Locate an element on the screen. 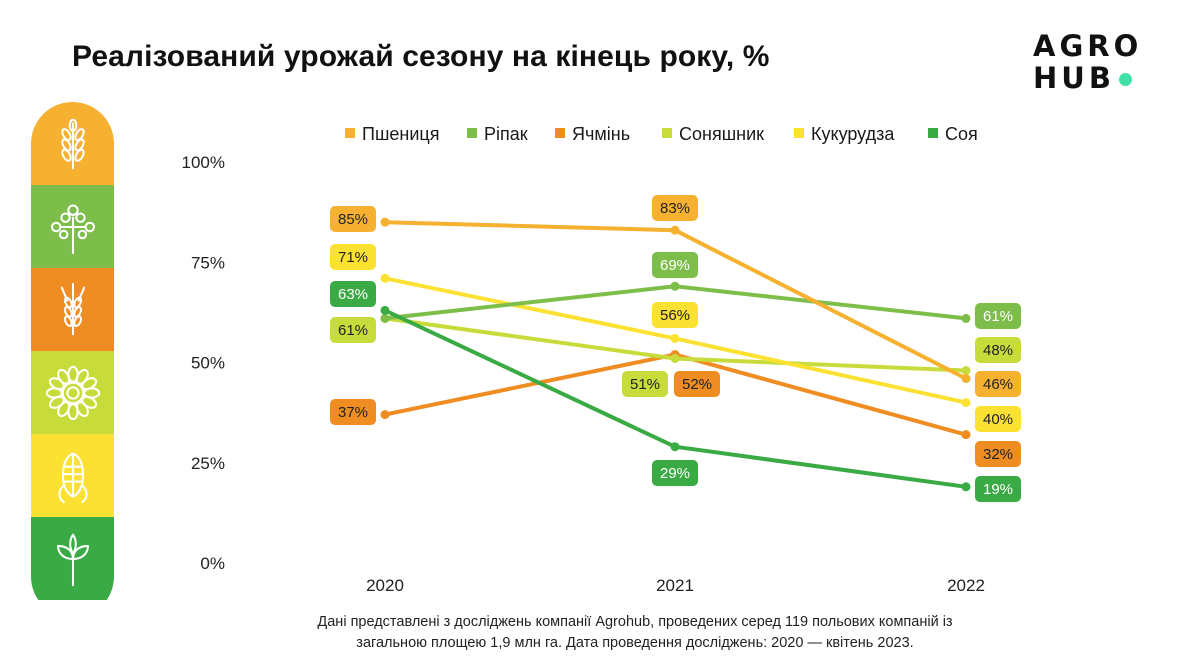 The image size is (1200, 668). strip-cell-rapeseed is located at coordinates (72, 226).